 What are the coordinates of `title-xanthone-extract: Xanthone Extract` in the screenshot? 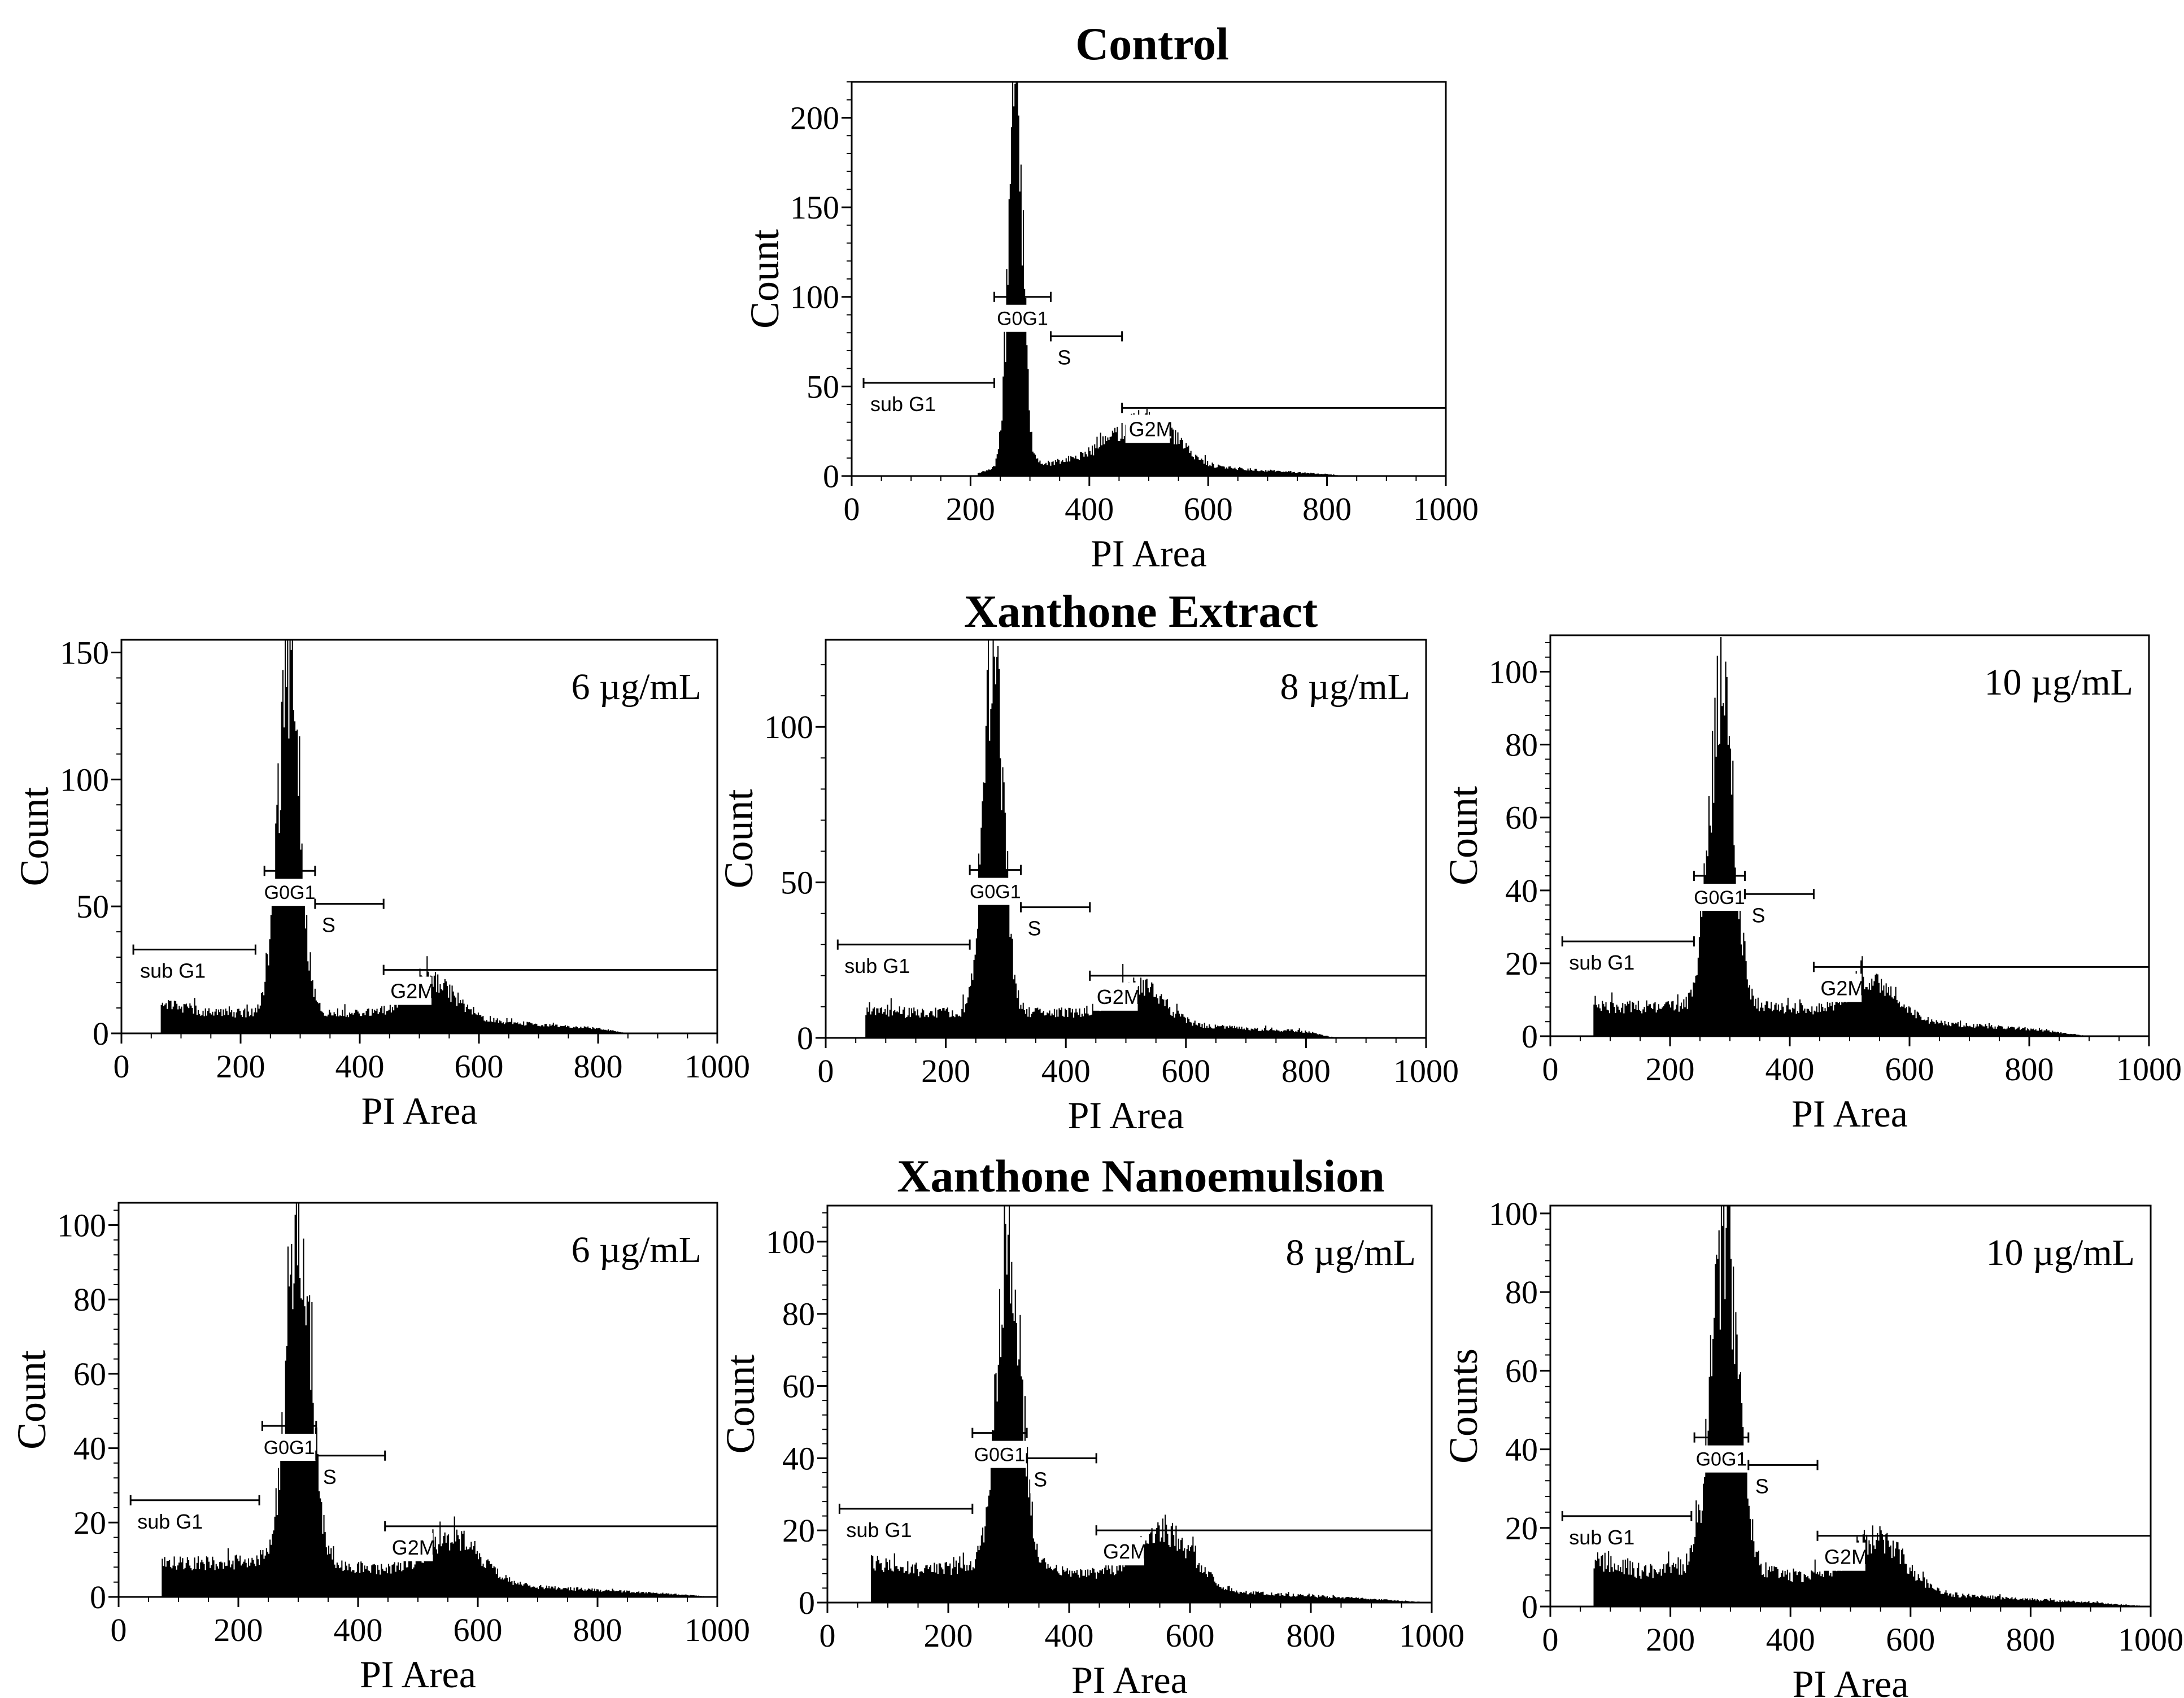 It's located at (1141, 611).